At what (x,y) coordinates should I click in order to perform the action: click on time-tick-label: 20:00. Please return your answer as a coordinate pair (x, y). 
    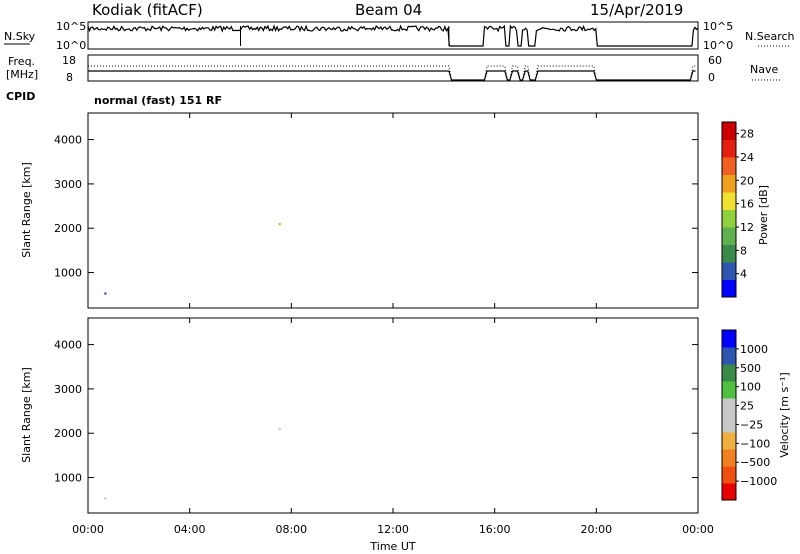
    Looking at the image, I should click on (596, 529).